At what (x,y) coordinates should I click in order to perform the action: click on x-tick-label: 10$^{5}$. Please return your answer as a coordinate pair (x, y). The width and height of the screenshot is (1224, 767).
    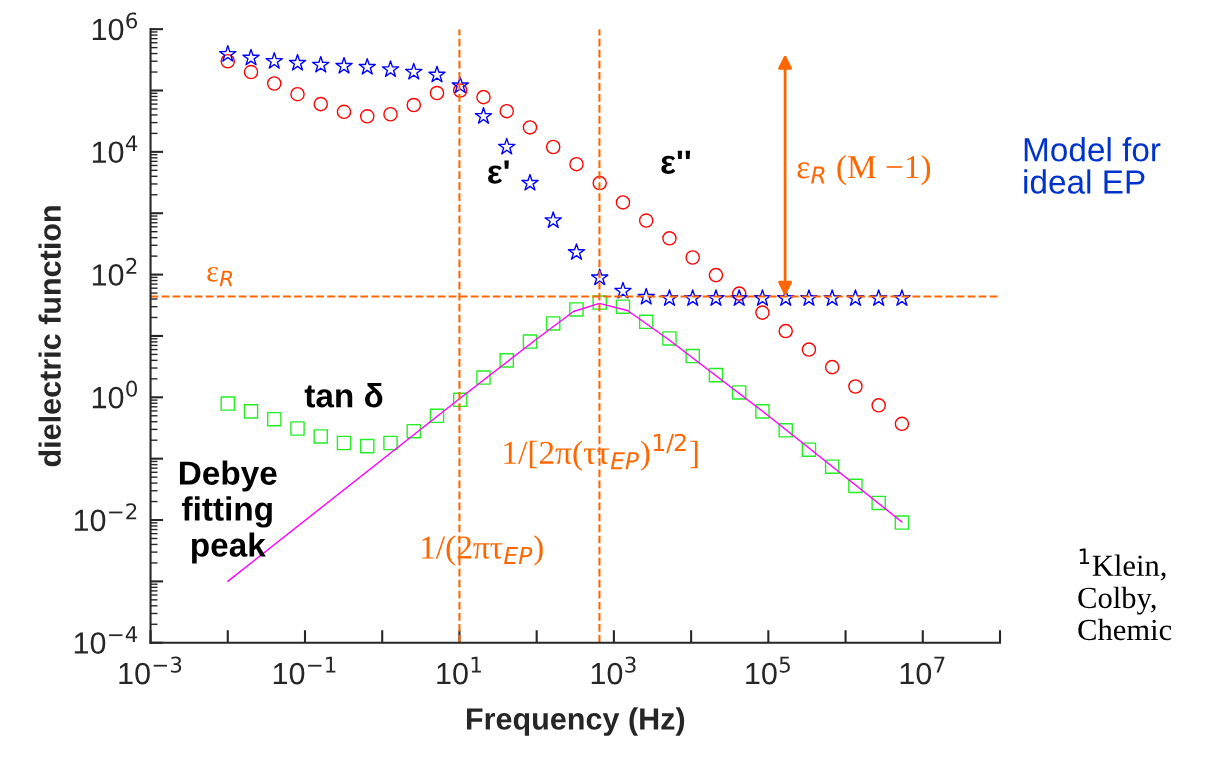
    Looking at the image, I should click on (768, 670).